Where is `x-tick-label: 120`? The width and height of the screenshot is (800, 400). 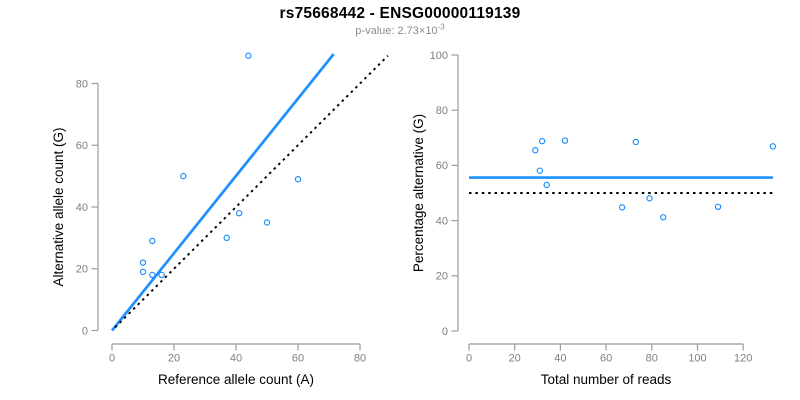 x-tick-label: 120 is located at coordinates (743, 359).